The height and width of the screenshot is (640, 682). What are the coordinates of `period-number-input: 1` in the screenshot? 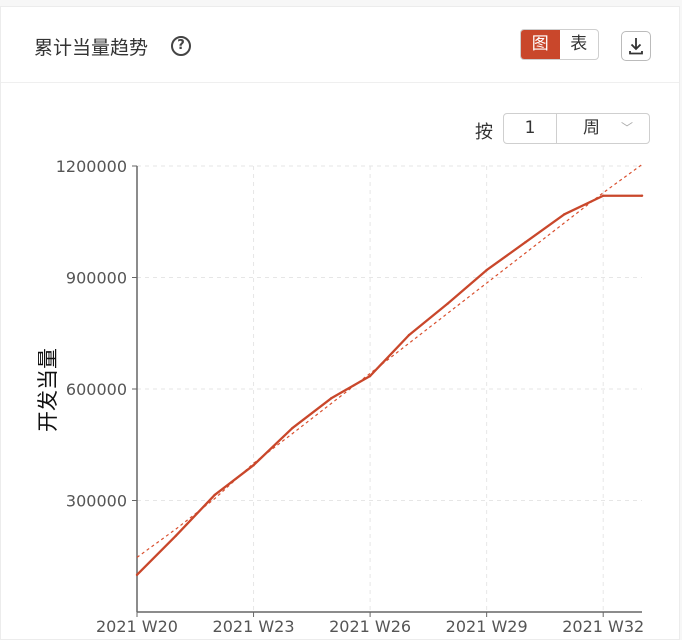 It's located at (530, 128).